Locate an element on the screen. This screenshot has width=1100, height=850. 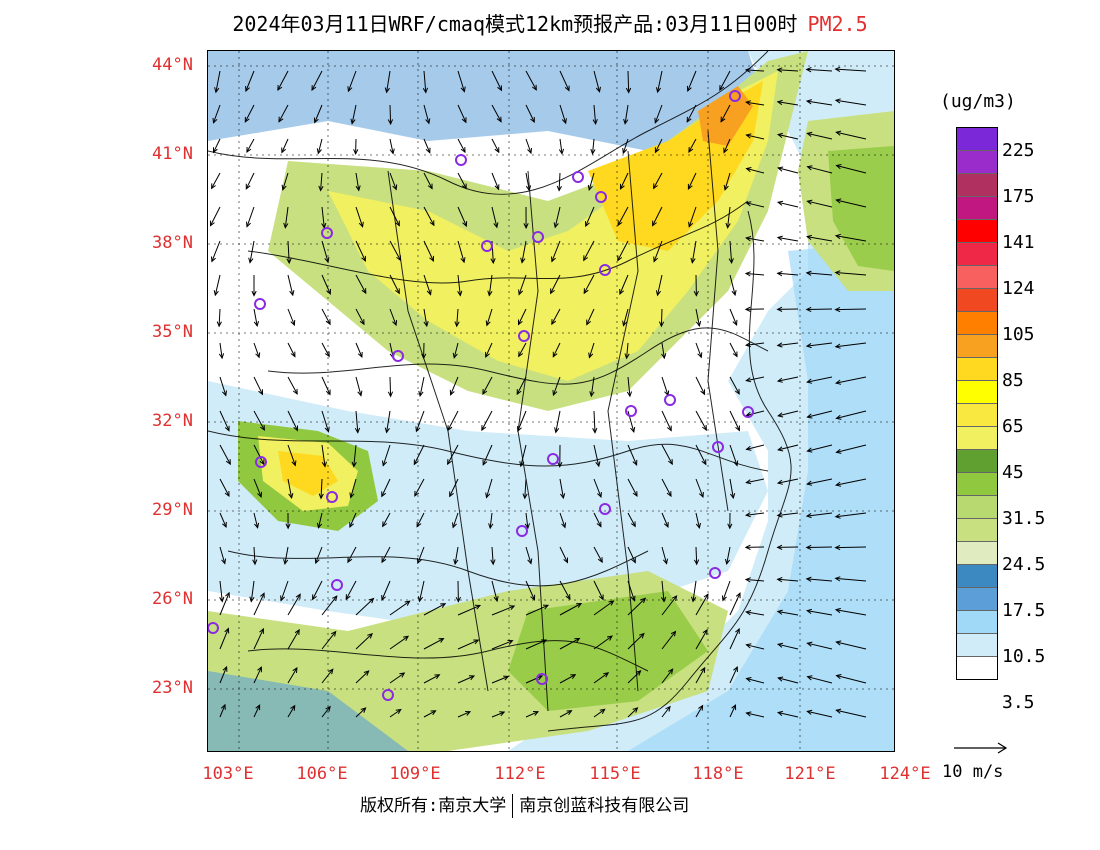
colorbar-label: 10.5 is located at coordinates (1024, 656).